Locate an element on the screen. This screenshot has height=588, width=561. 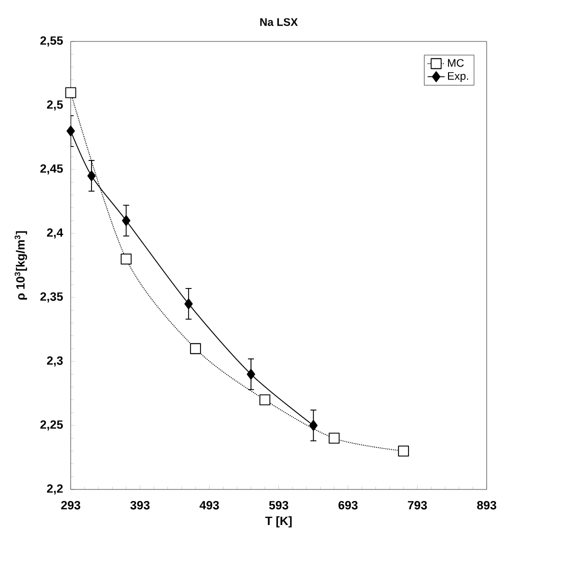
y-tick-label: 2,55 is located at coordinates (51, 41).